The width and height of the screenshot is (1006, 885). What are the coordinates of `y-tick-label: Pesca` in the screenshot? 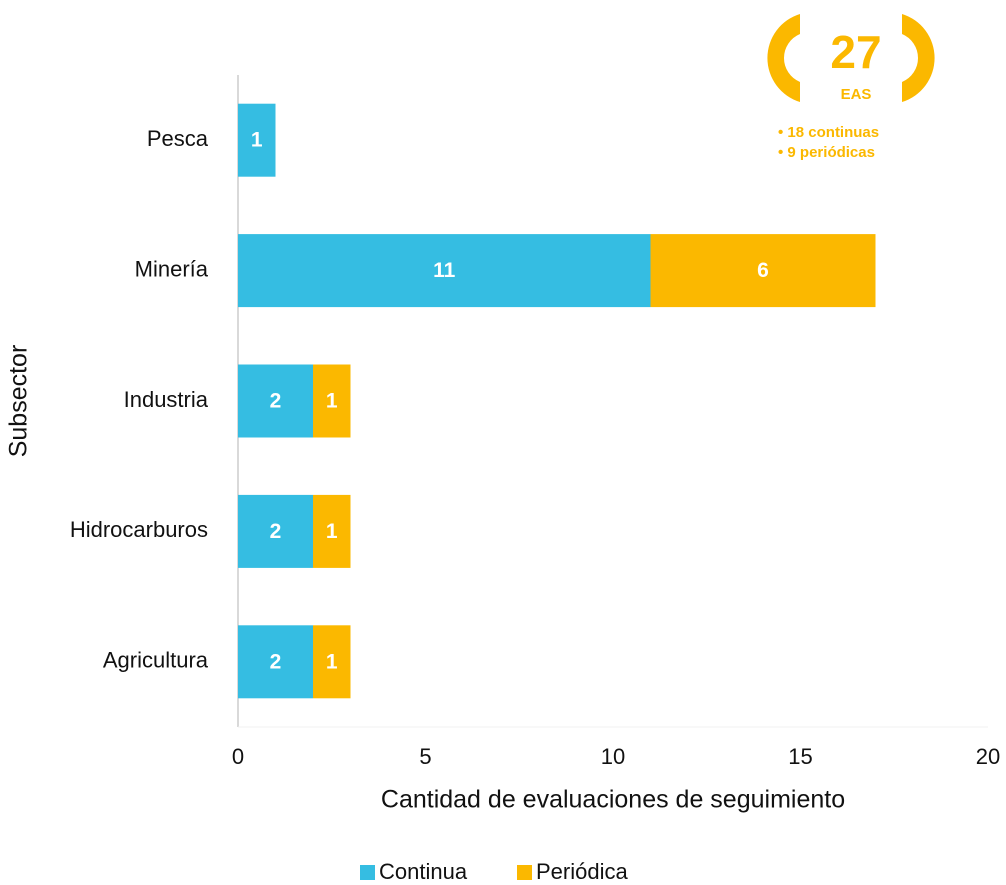 It's located at (178, 138).